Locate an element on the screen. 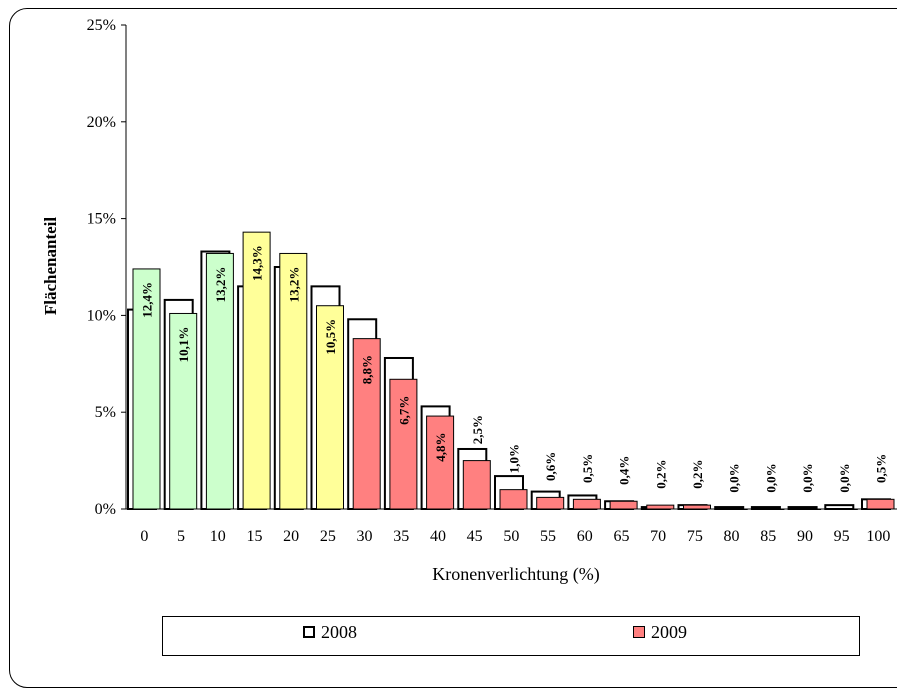 This screenshot has width=897, height=688. data-label-2009: 8,8% is located at coordinates (367, 369).